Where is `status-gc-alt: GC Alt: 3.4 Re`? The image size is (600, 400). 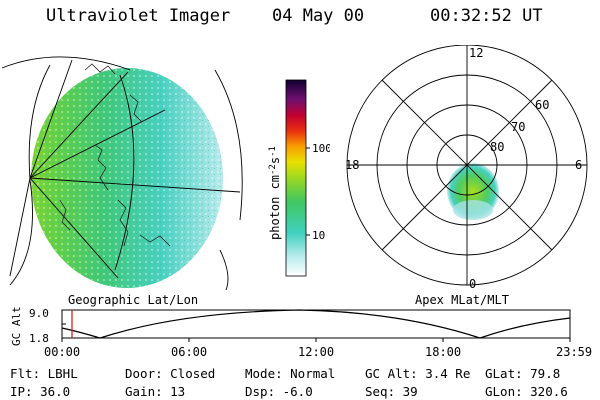
status-gc-alt: GC Alt: 3.4 Re is located at coordinates (418, 373).